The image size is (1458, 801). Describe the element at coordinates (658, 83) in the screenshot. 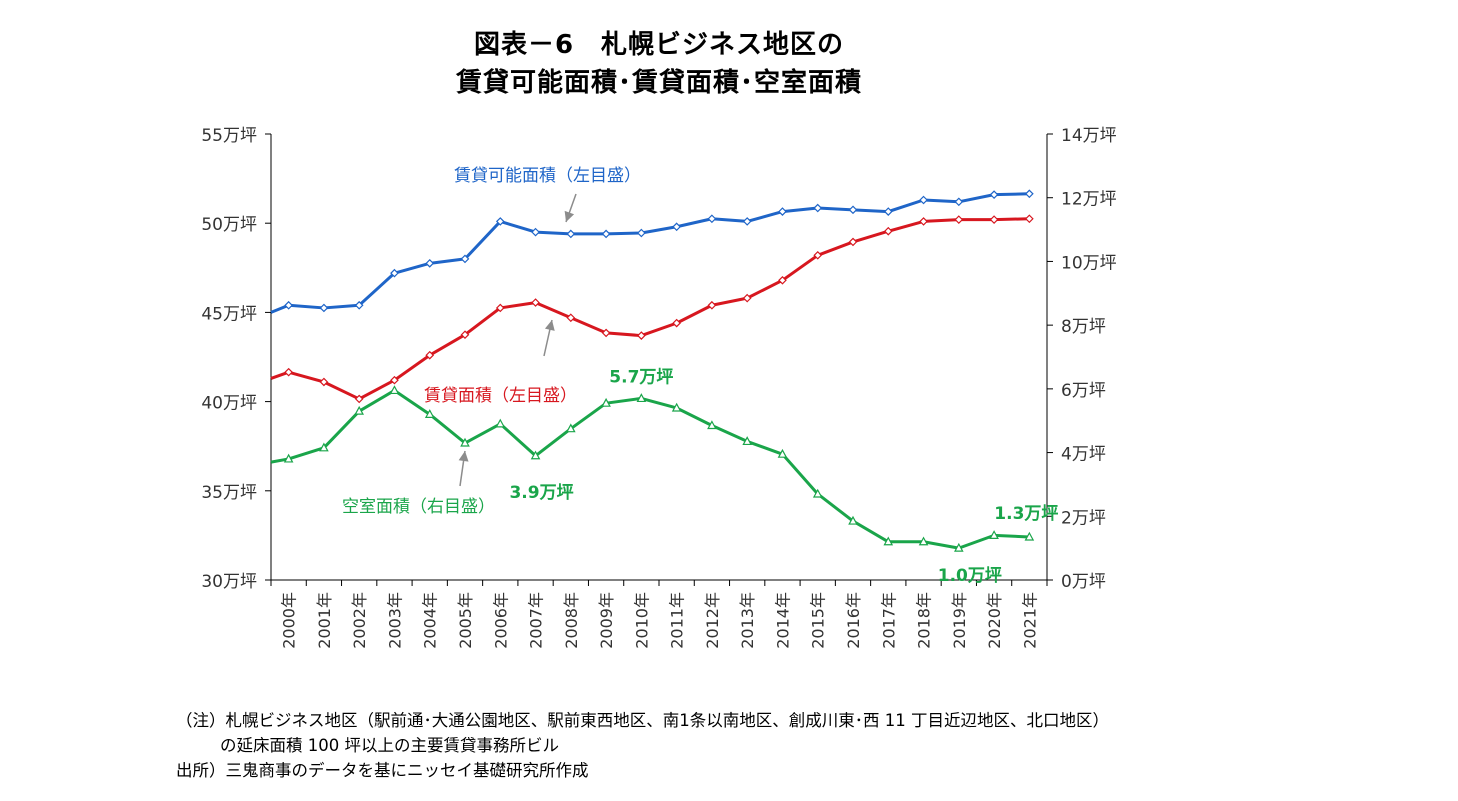

I see `chart-title-line2: 賃貸可能面積･賃貸面積･空室面積` at that location.